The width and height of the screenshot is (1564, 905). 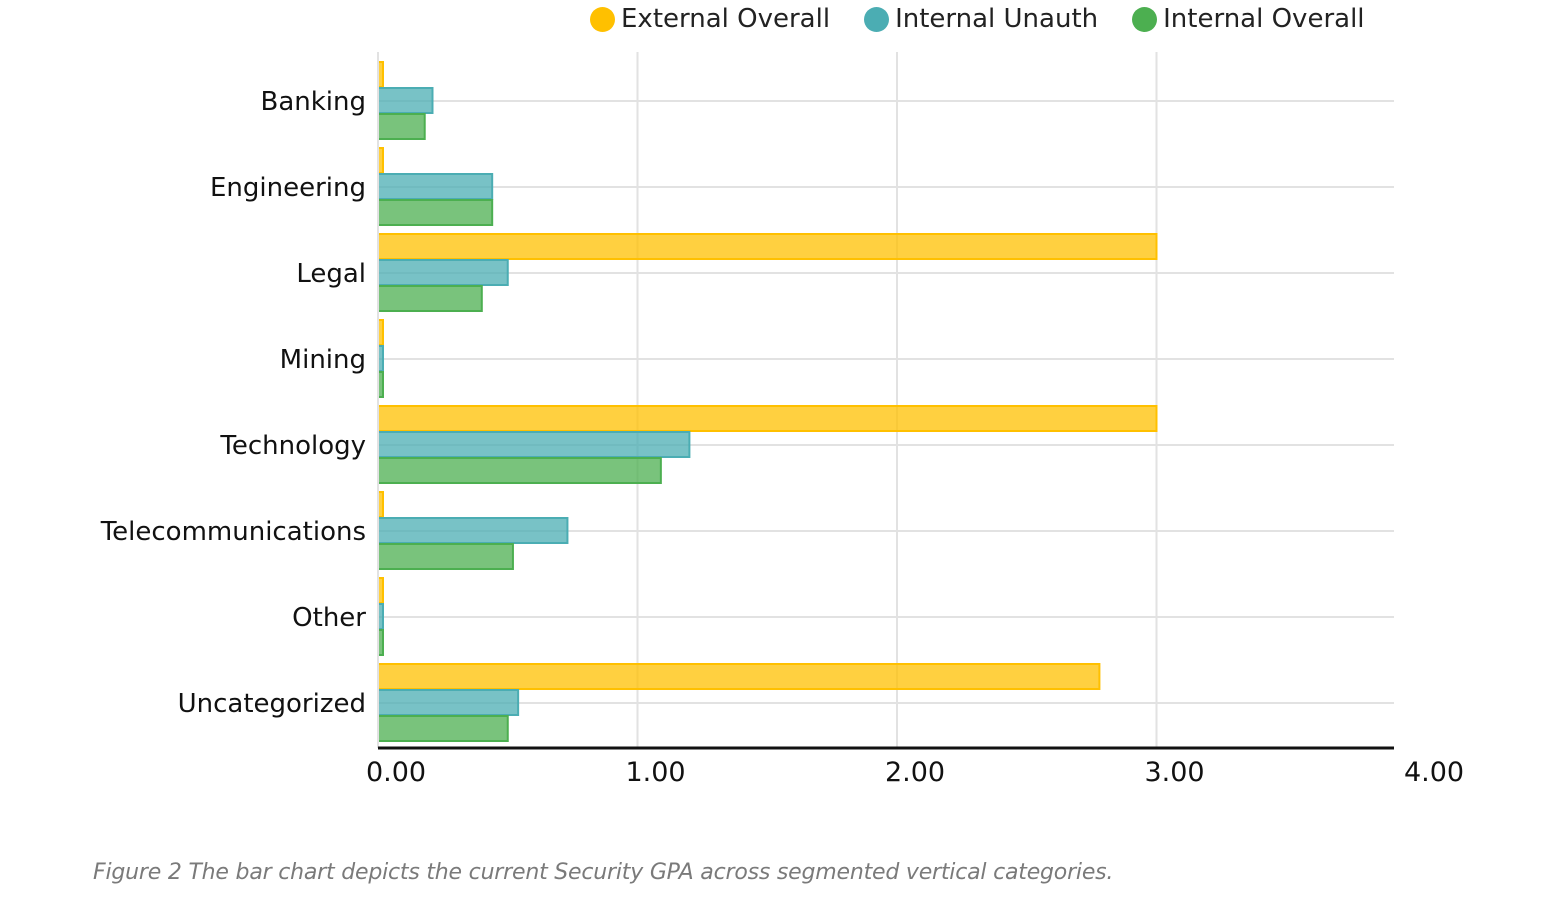 I want to click on bar-telecommunications-internal-overall, so click(x=445, y=556).